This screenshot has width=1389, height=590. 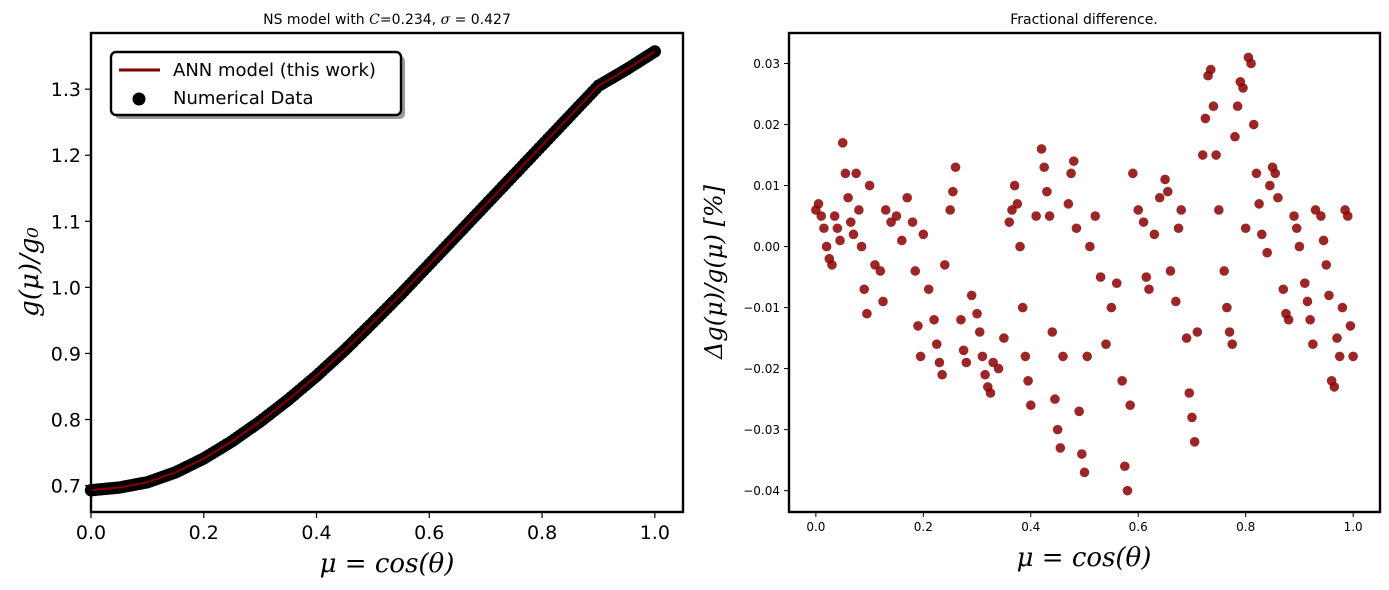 I want to click on right-x-tick-label: 0.8, so click(x=1245, y=527).